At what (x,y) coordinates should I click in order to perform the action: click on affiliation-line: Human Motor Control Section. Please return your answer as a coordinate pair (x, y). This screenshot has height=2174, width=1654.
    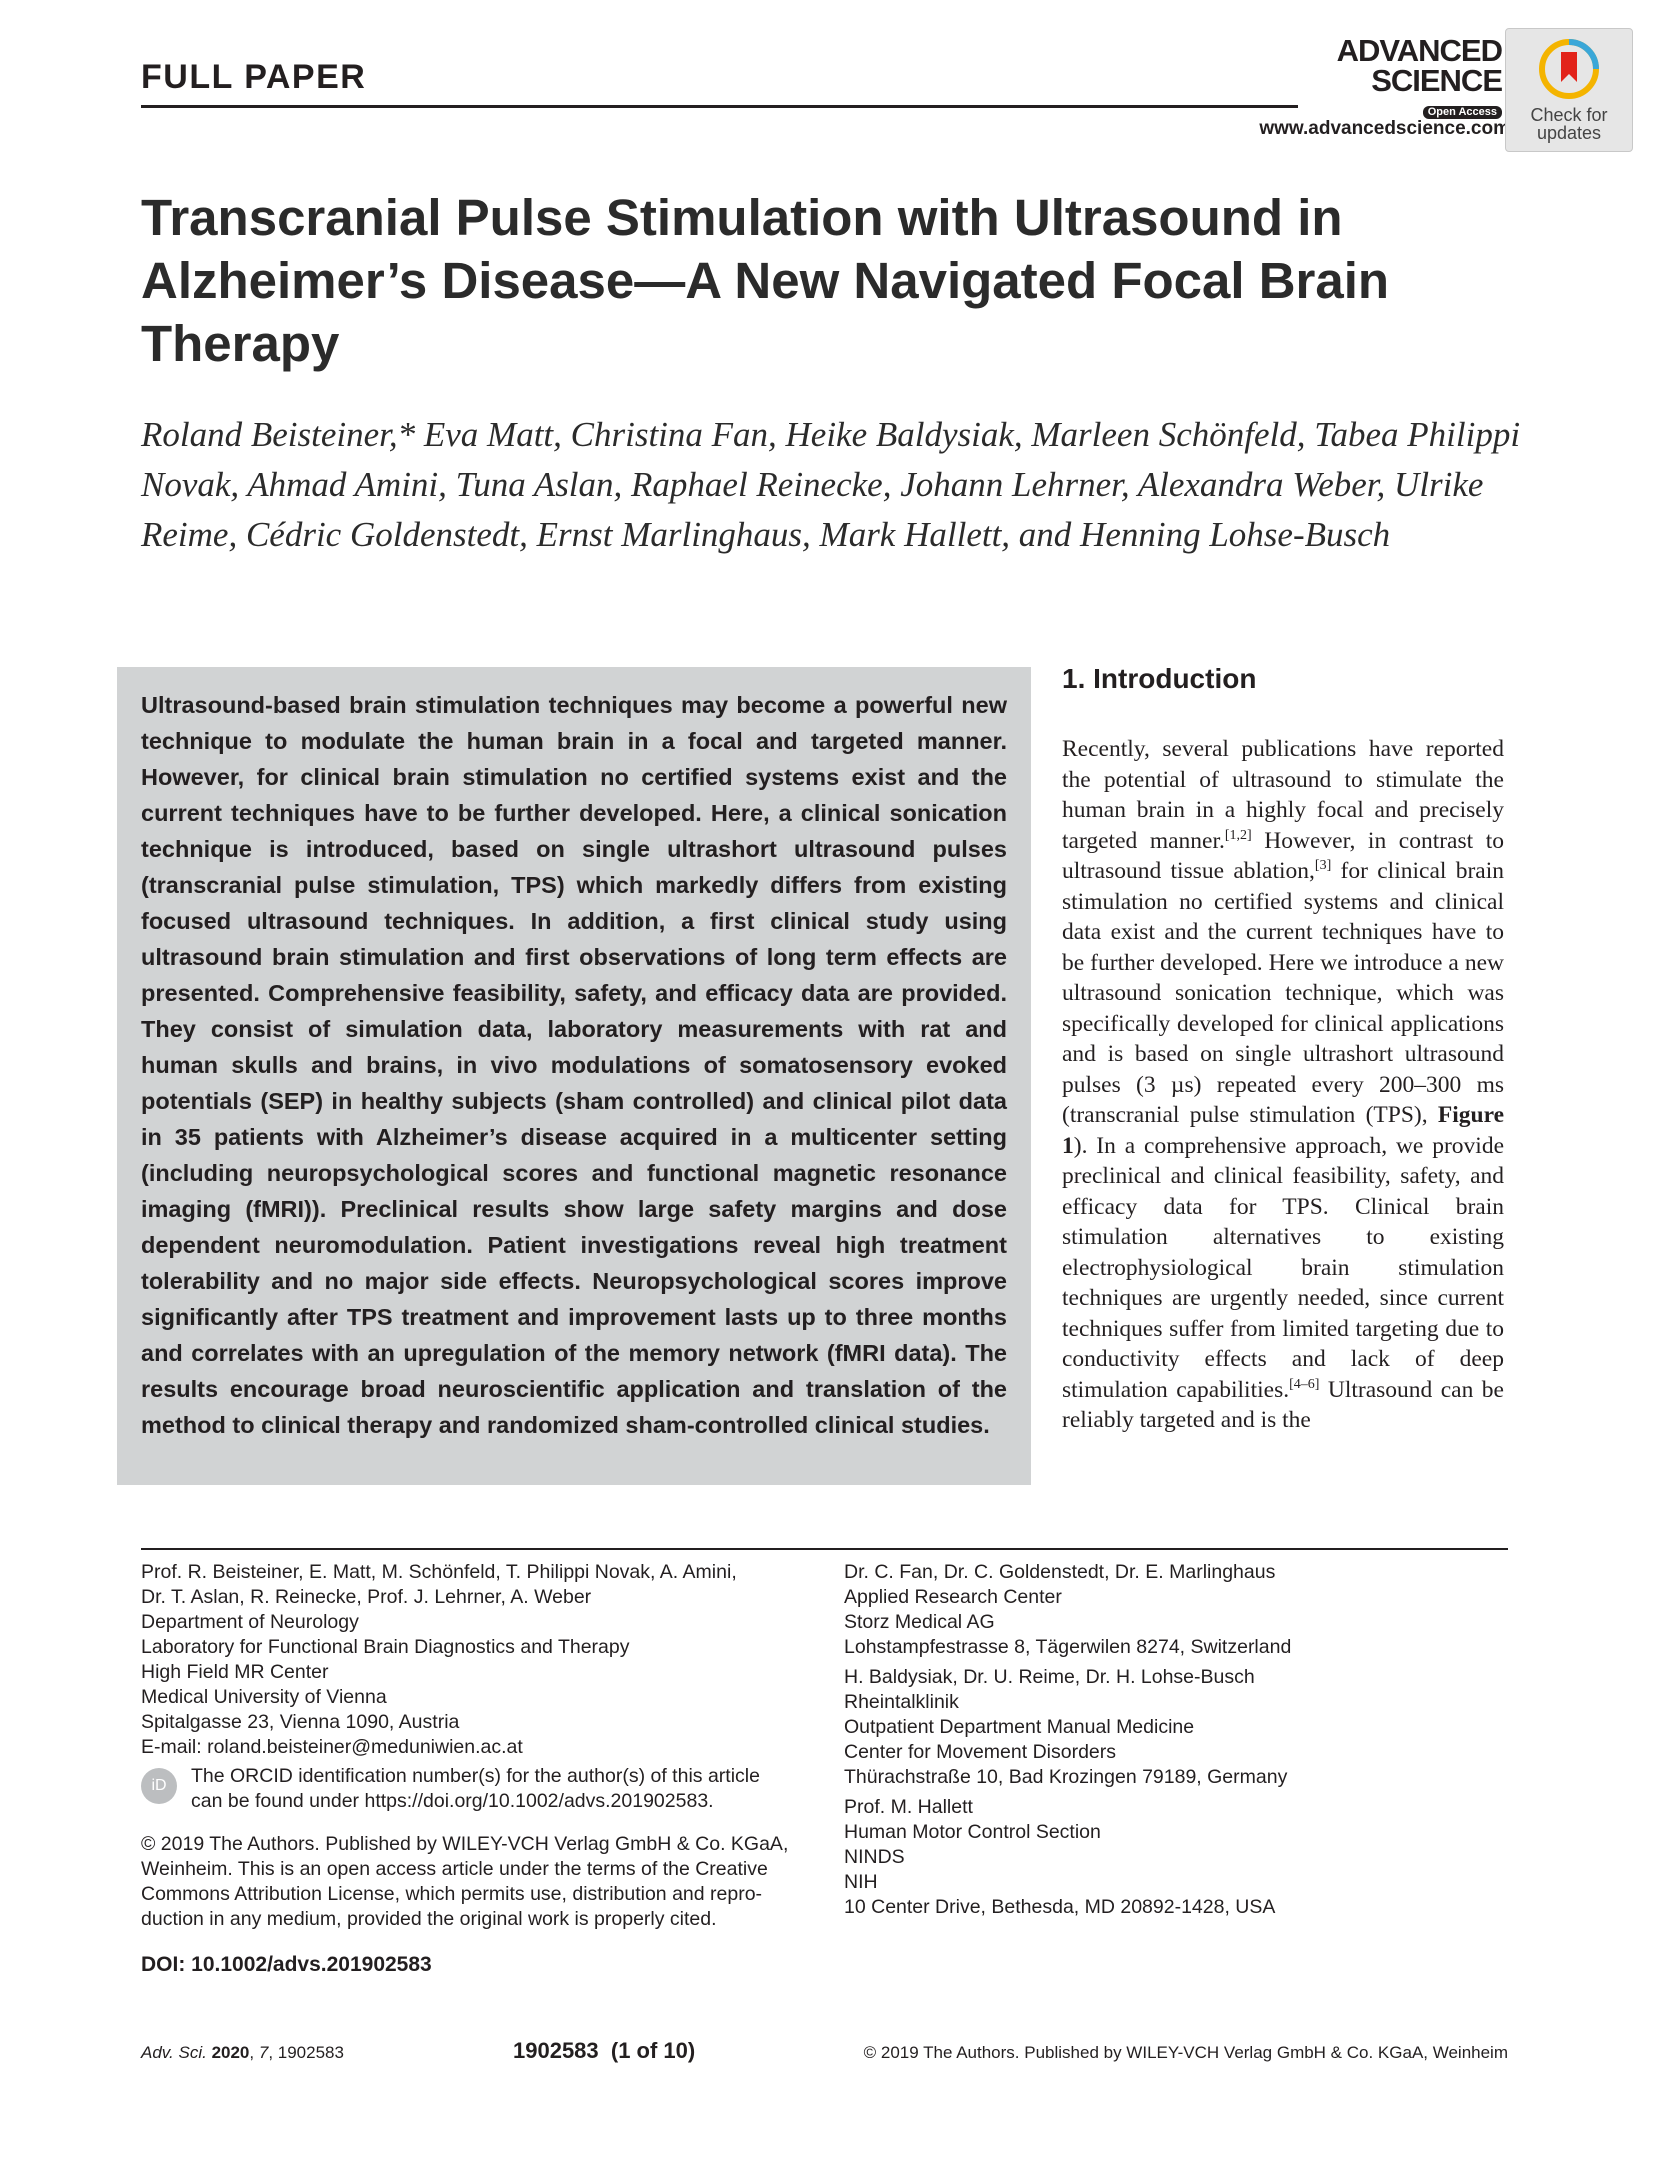
    Looking at the image, I should click on (972, 1832).